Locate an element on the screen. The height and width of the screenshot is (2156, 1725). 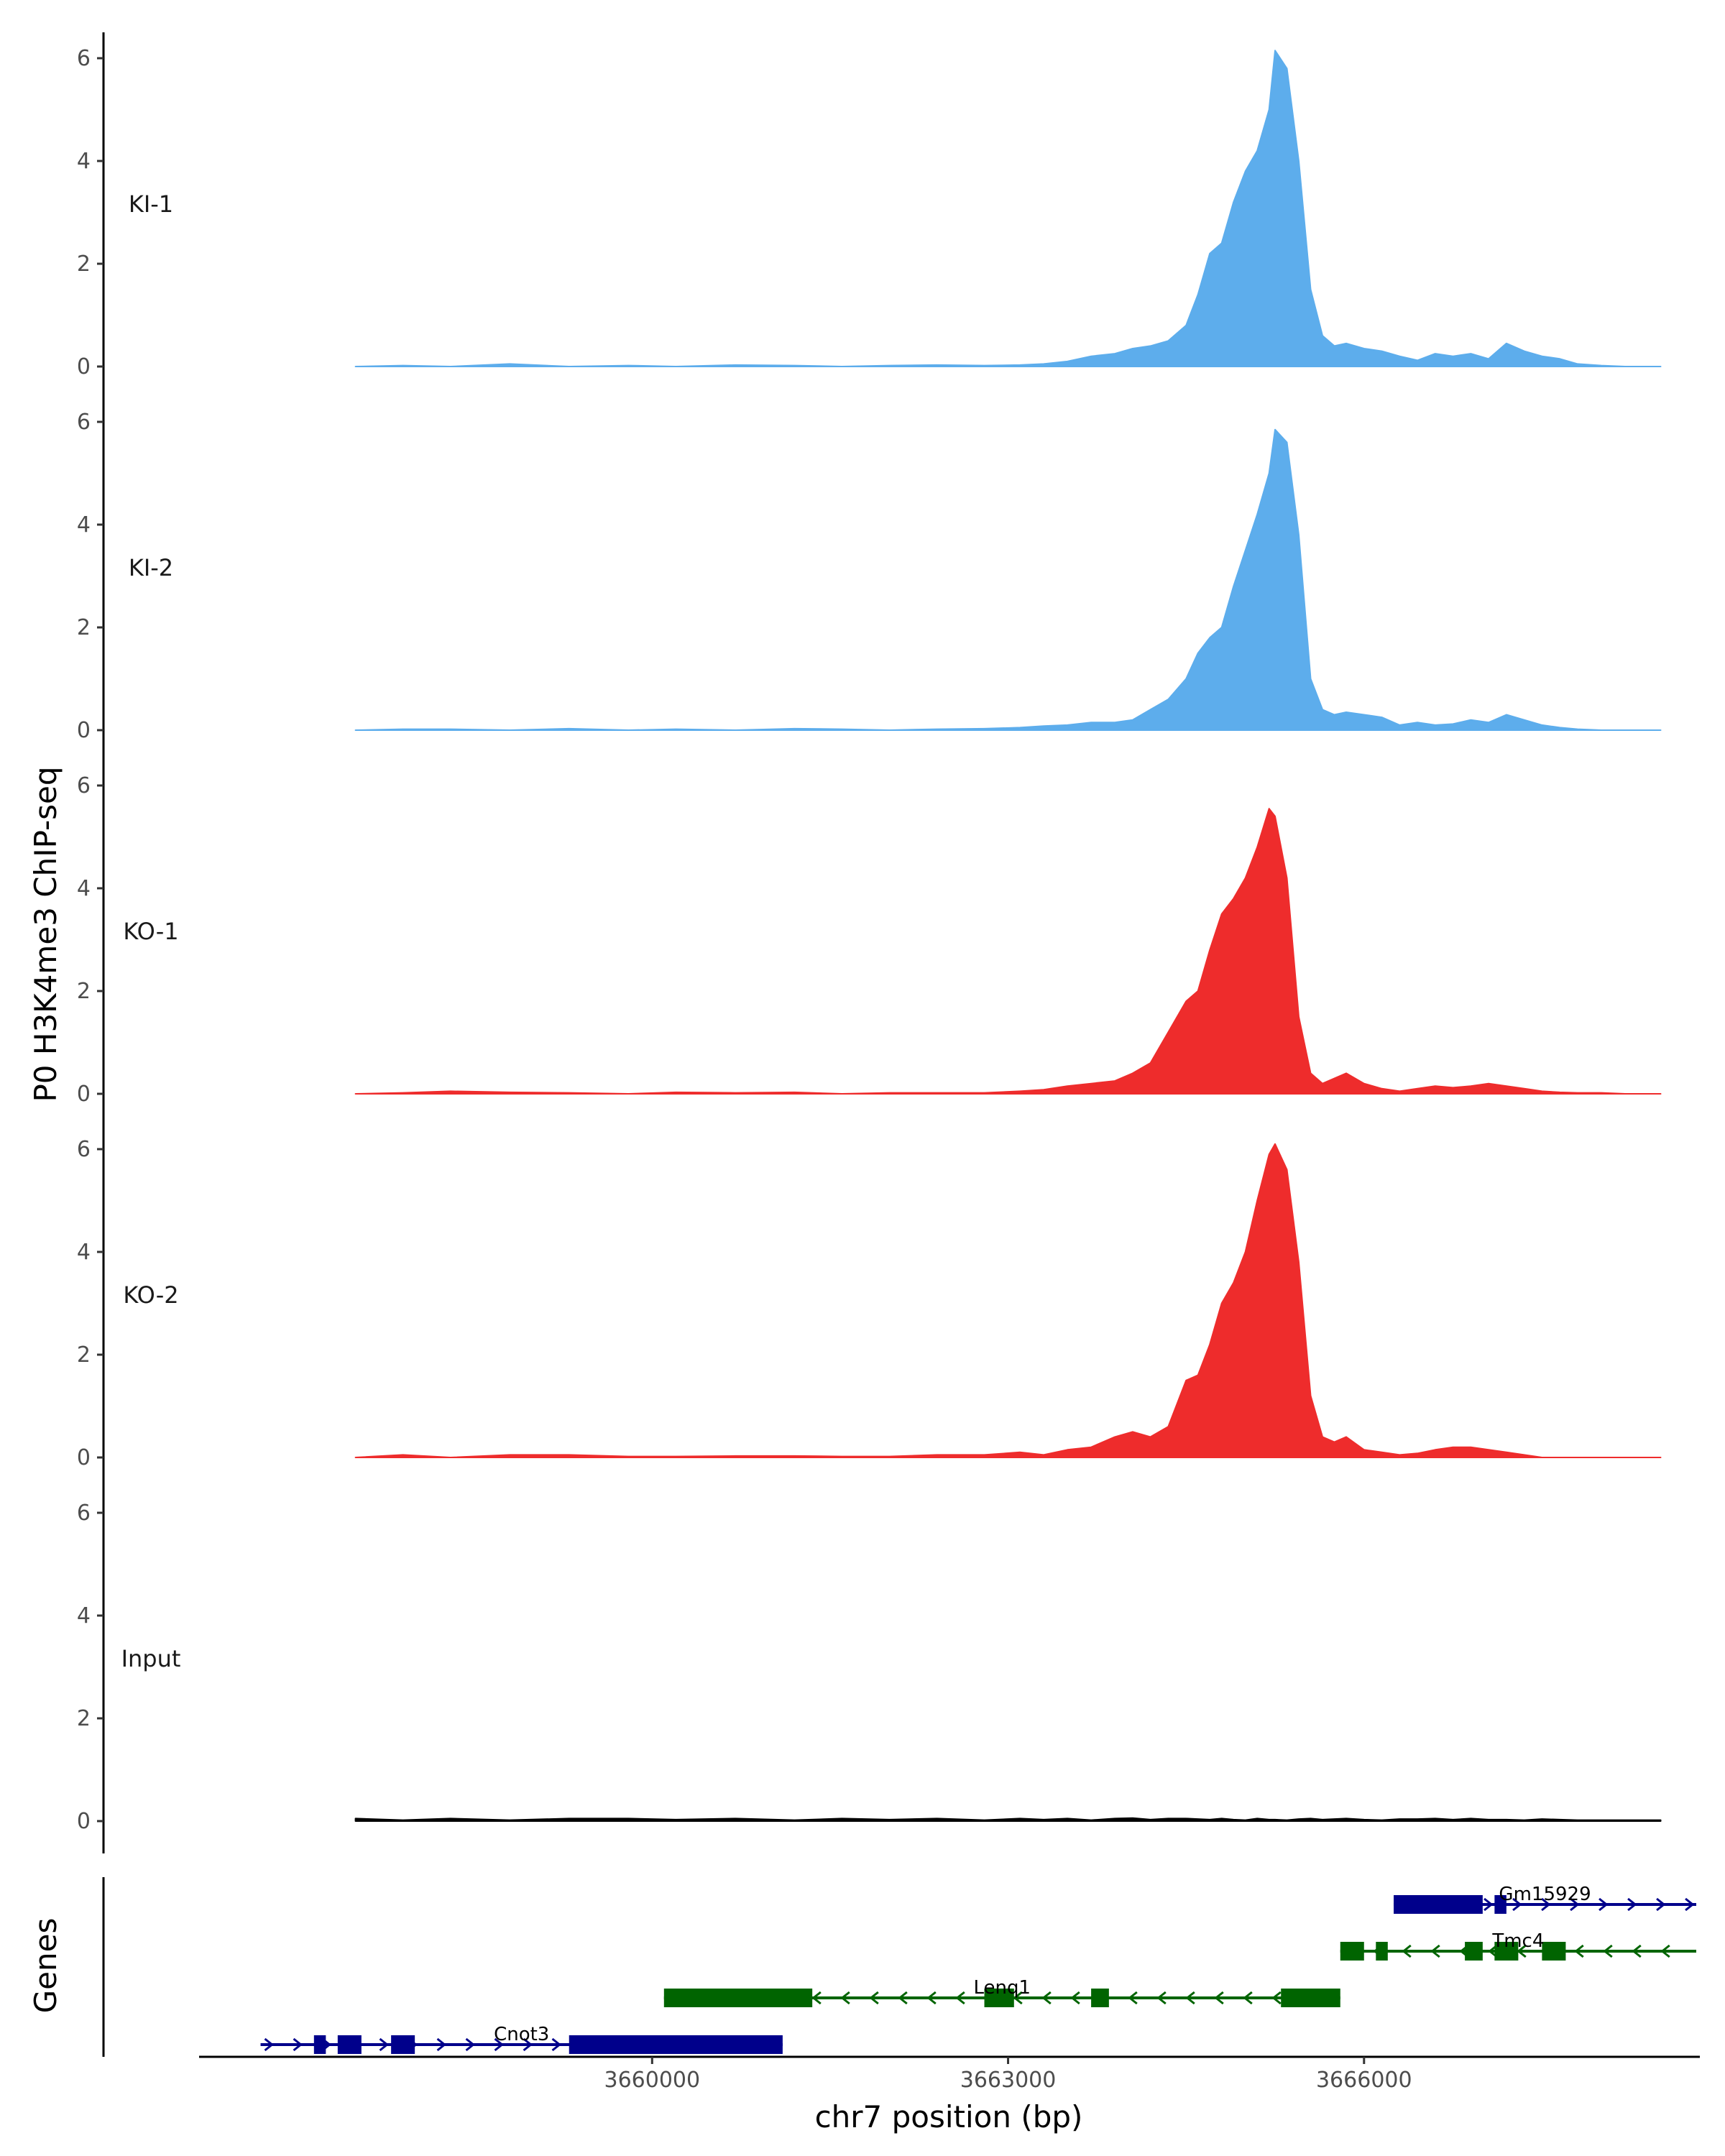
track-label-input: Input is located at coordinates (151, 1658).